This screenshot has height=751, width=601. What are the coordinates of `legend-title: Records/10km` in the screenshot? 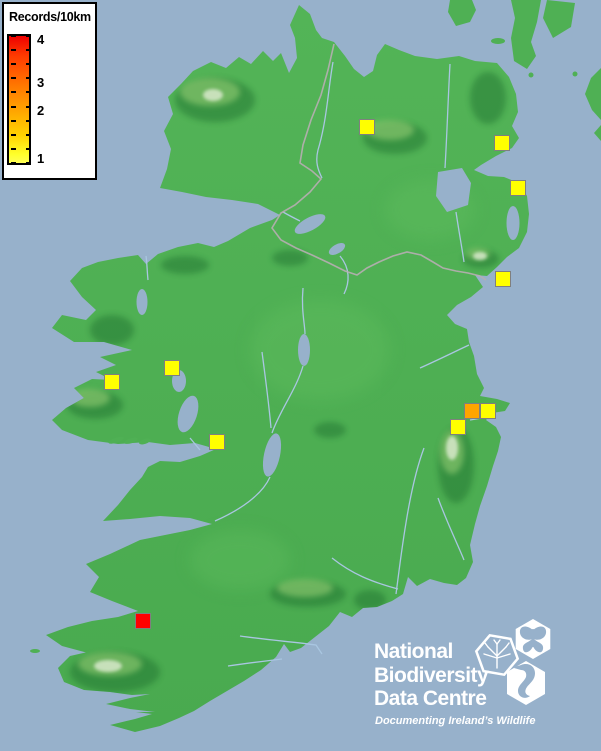 It's located at (50, 17).